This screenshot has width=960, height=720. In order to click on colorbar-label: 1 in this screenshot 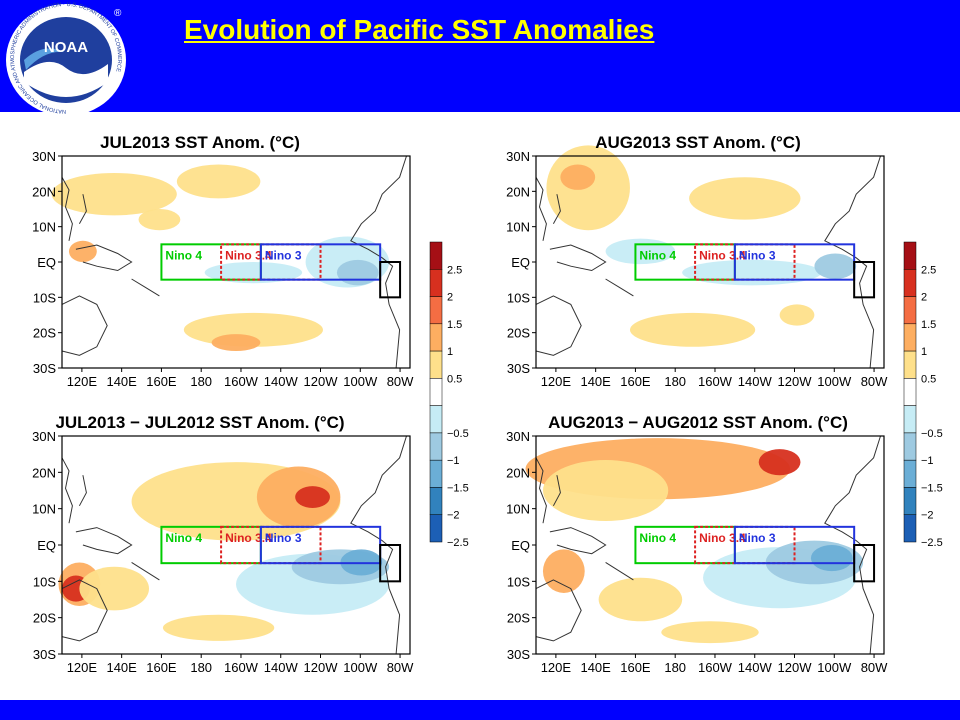, I will do `click(924, 352)`.